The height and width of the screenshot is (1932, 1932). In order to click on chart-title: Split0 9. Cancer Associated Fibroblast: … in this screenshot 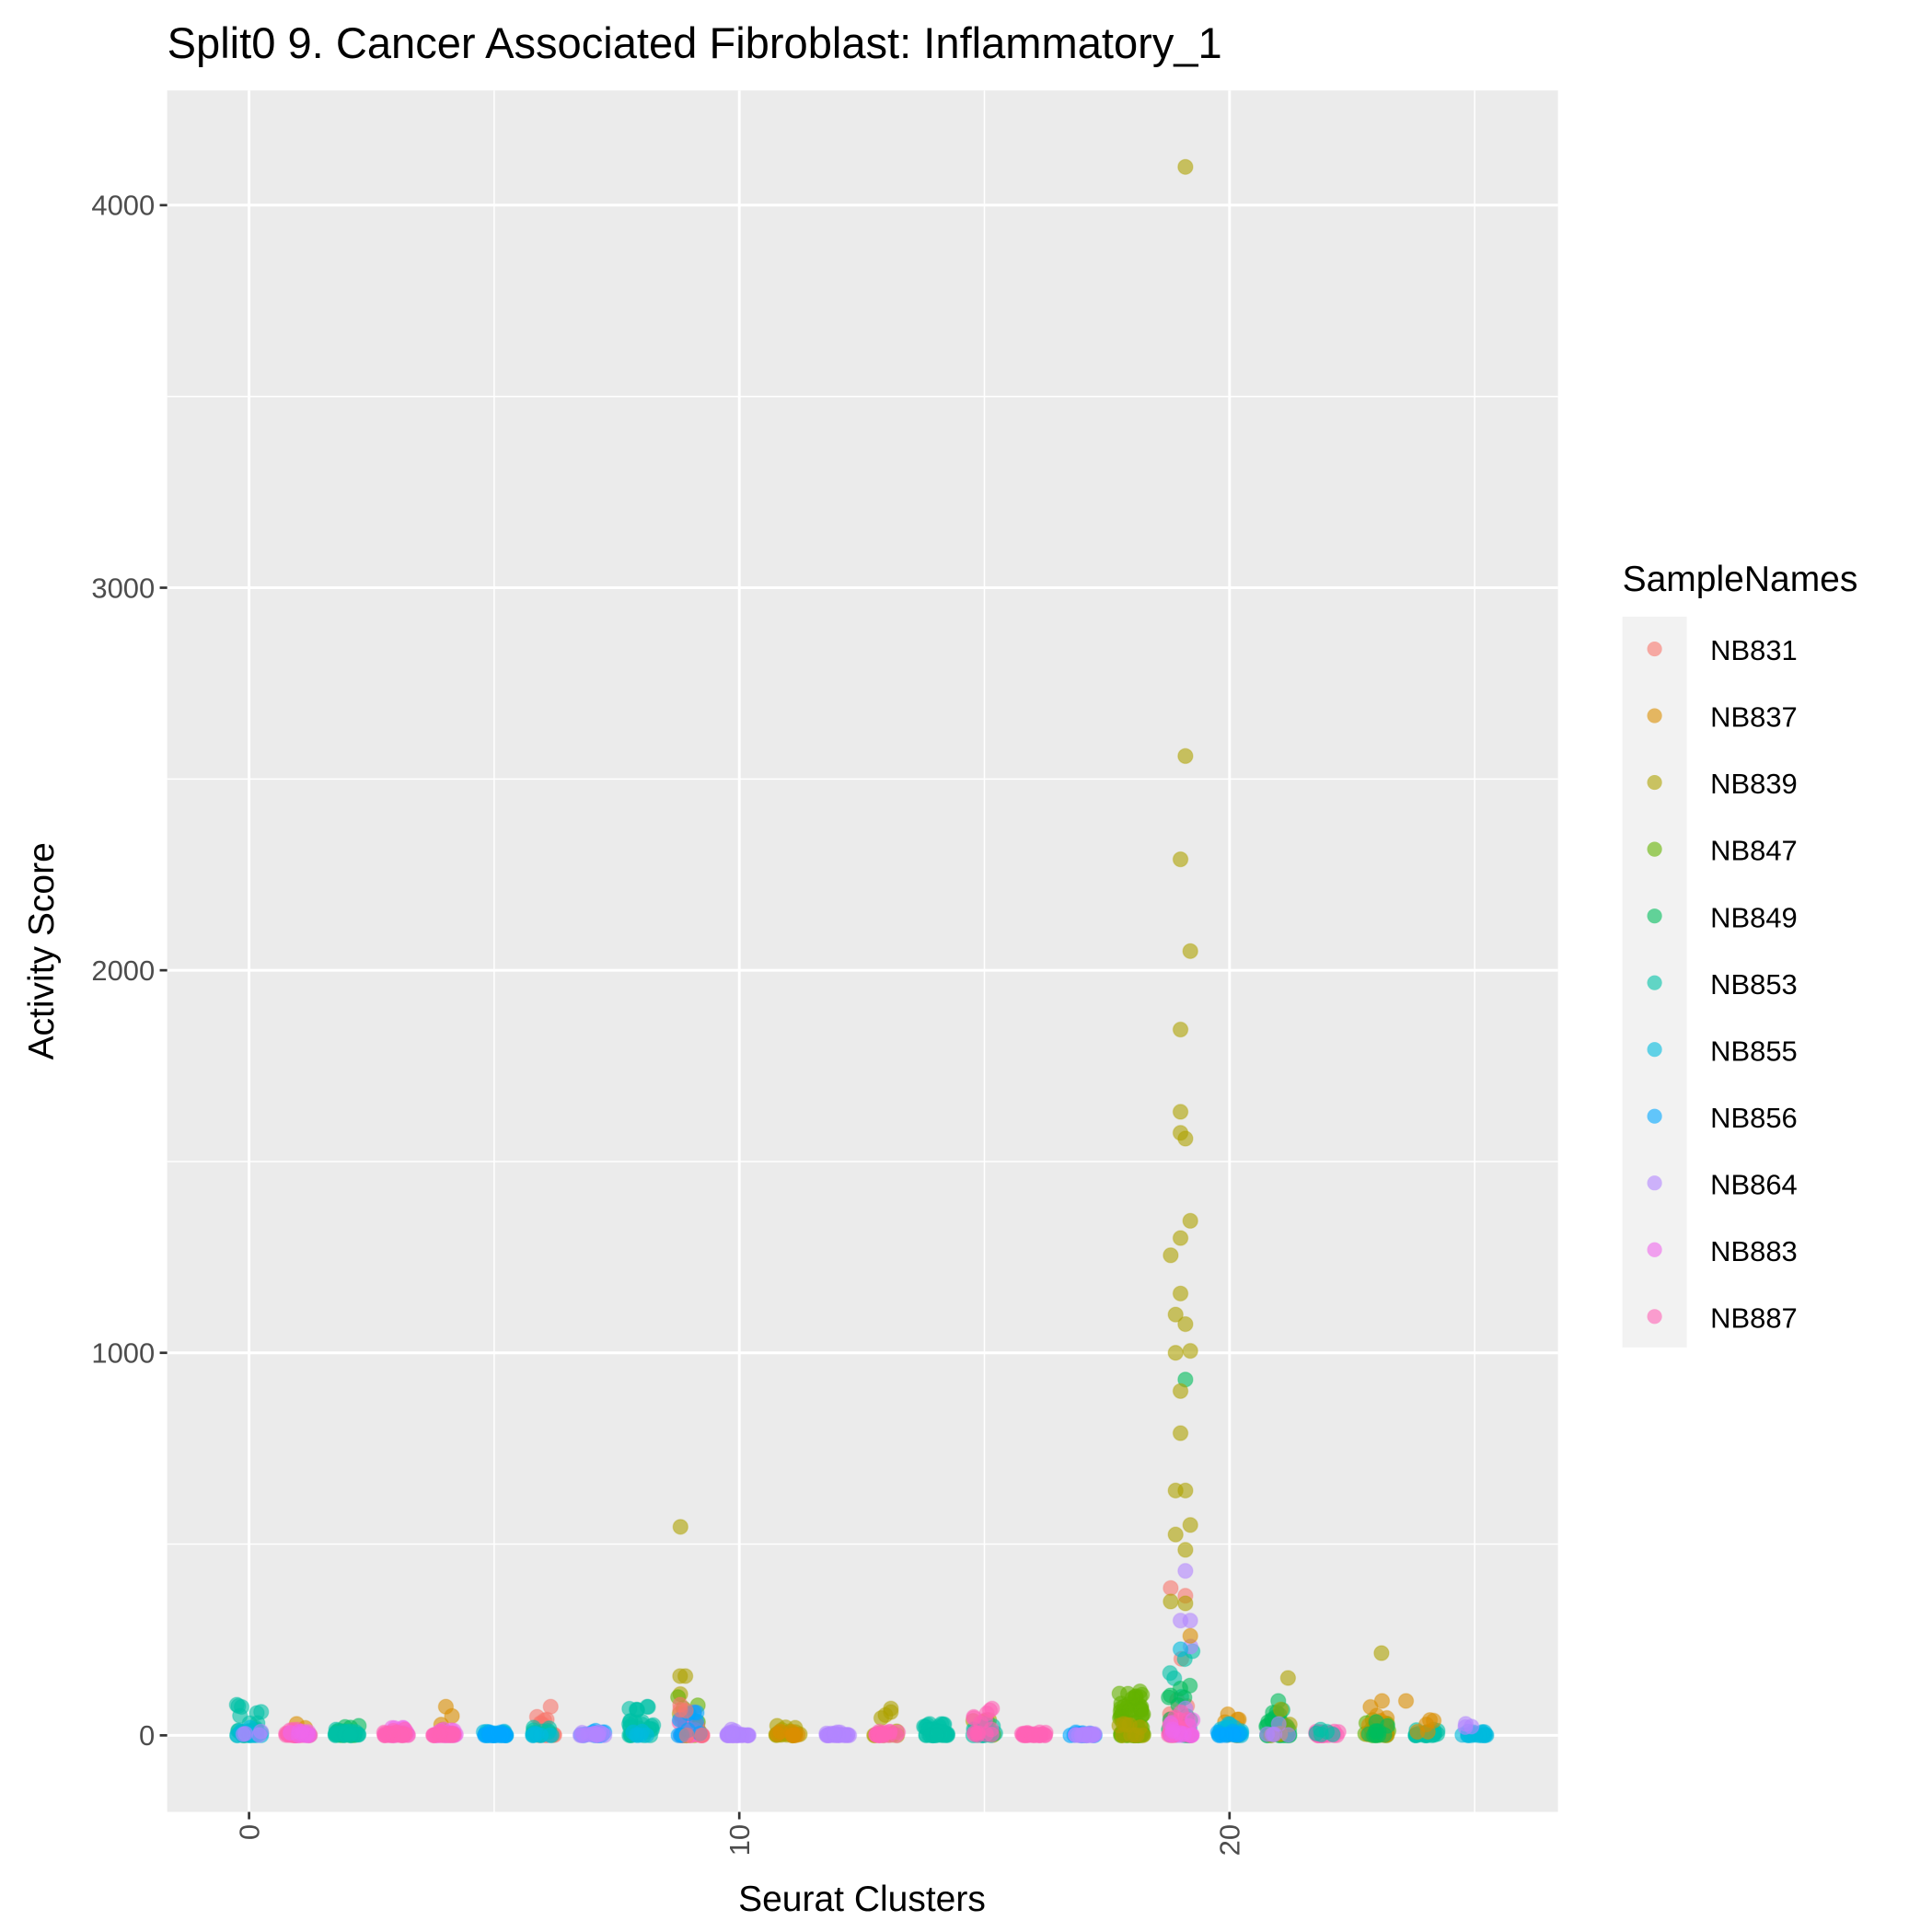, I will do `click(695, 42)`.